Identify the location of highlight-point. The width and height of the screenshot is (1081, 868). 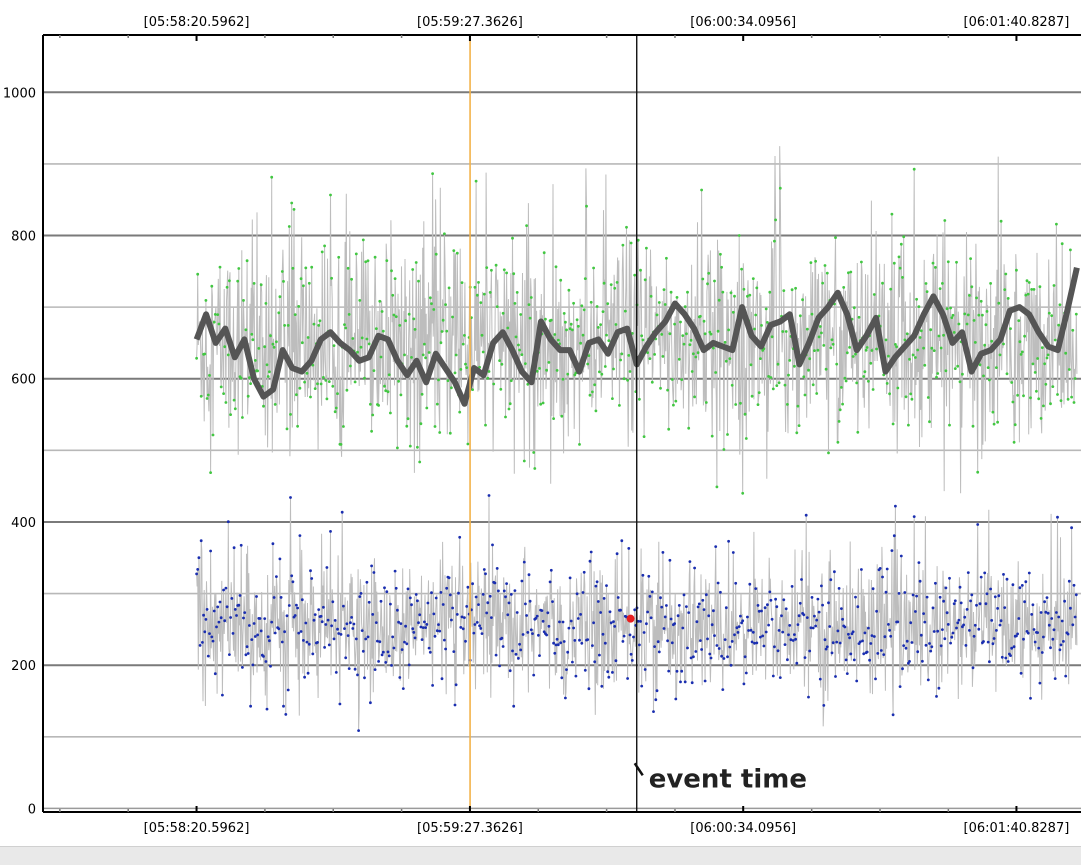
(630, 618).